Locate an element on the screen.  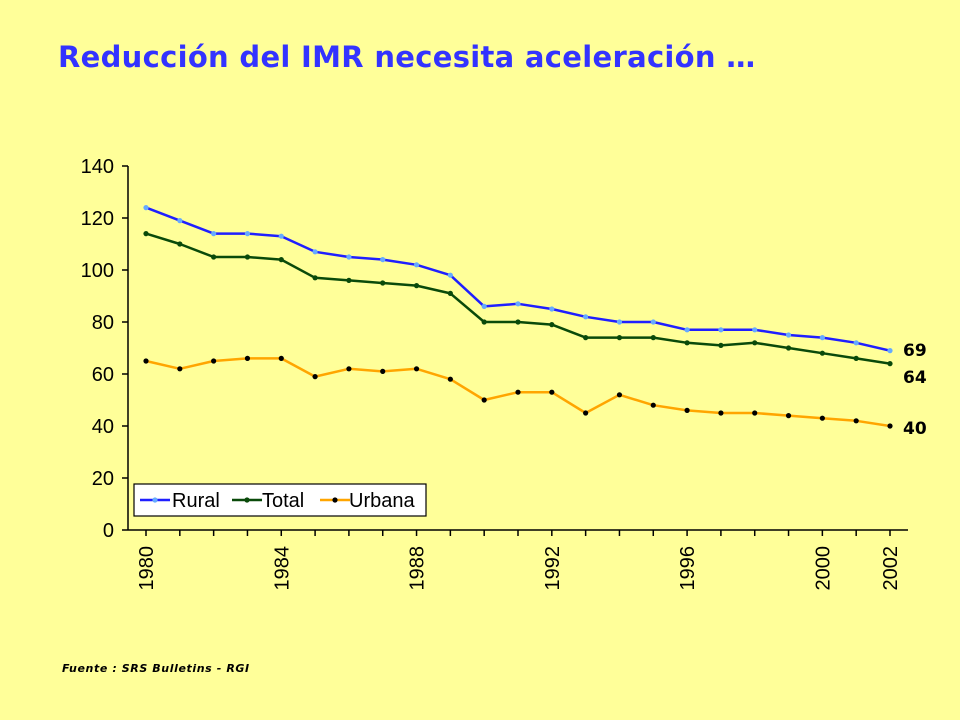
series-line-total is located at coordinates (518, 298).